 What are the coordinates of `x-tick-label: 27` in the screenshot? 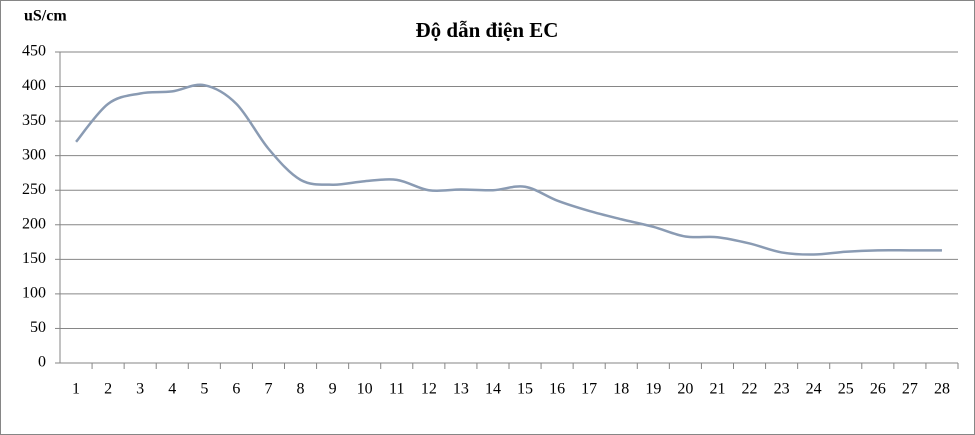 It's located at (910, 389).